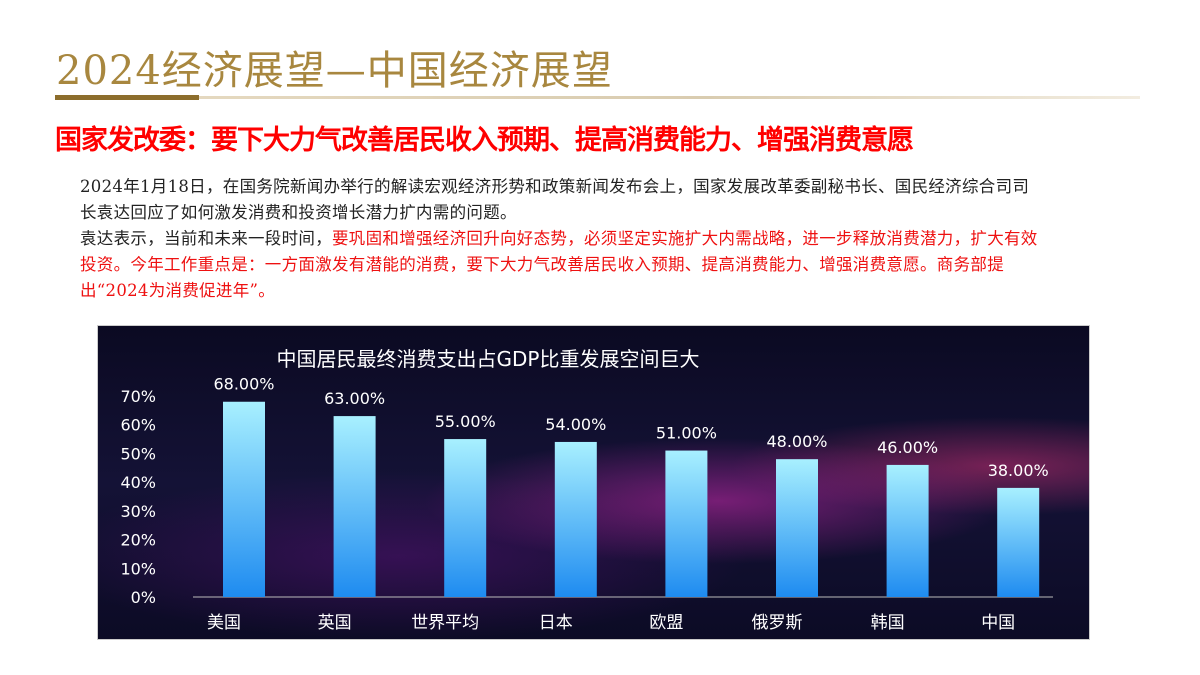  Describe the element at coordinates (445, 623) in the screenshot. I see `x-tick-label: 世界平均` at that location.